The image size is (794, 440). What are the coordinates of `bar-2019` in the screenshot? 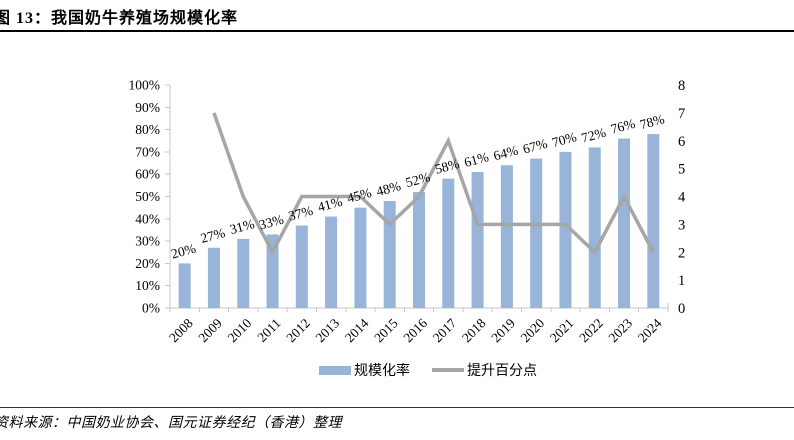 It's located at (506, 236).